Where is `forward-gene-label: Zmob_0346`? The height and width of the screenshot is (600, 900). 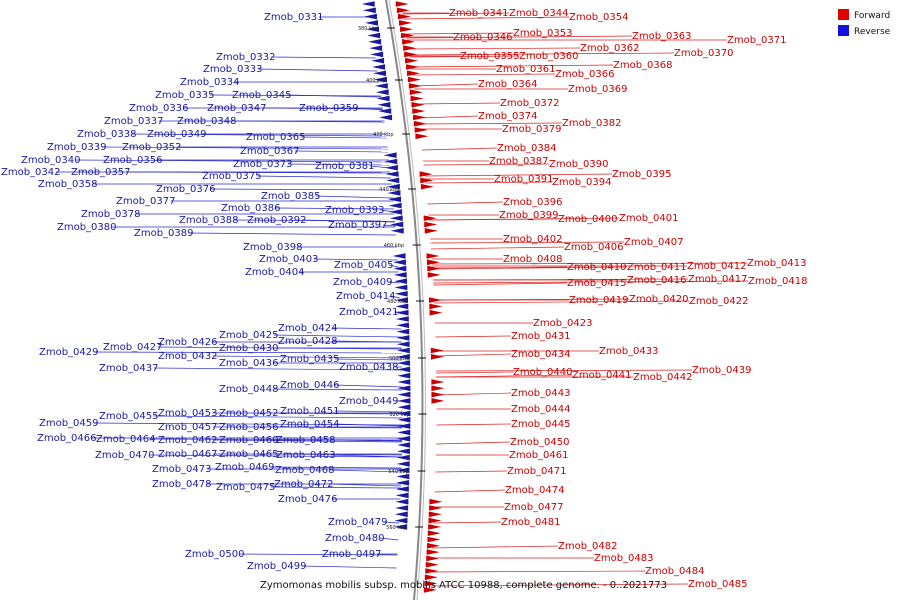 forward-gene-label: Zmob_0346 is located at coordinates (483, 37).